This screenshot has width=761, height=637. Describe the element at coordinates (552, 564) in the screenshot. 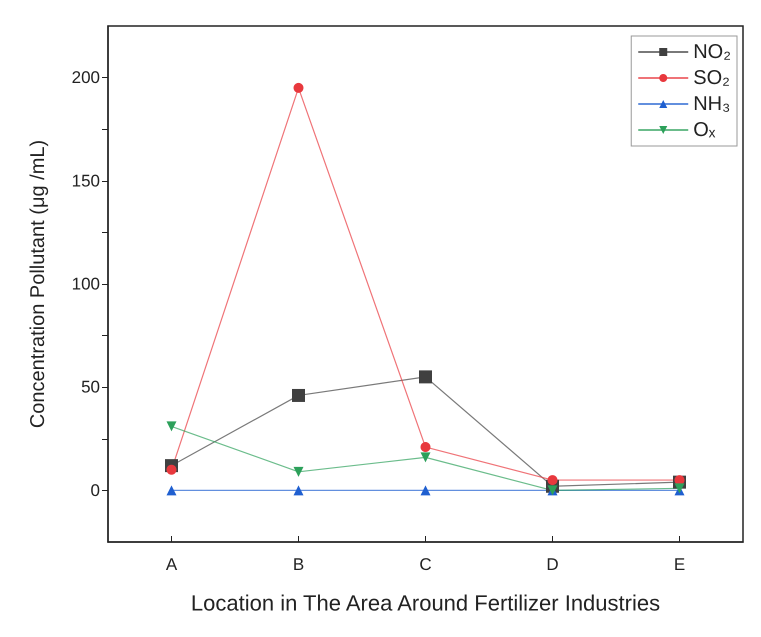

I see `x-tick-label: D` at that location.